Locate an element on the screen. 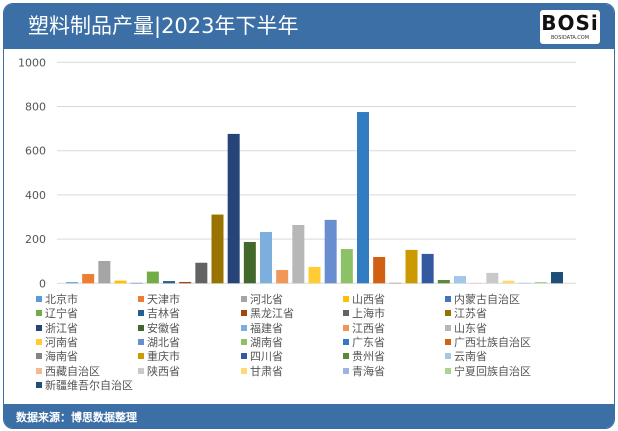 The height and width of the screenshot is (431, 618). legend-item: 黑龙江省 is located at coordinates (267, 314).